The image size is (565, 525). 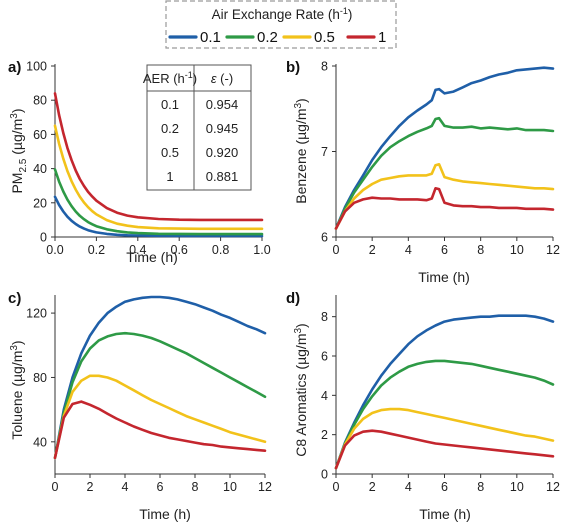 What do you see at coordinates (165, 514) in the screenshot?
I see `panel-c-x-label: Time (h)` at bounding box center [165, 514].